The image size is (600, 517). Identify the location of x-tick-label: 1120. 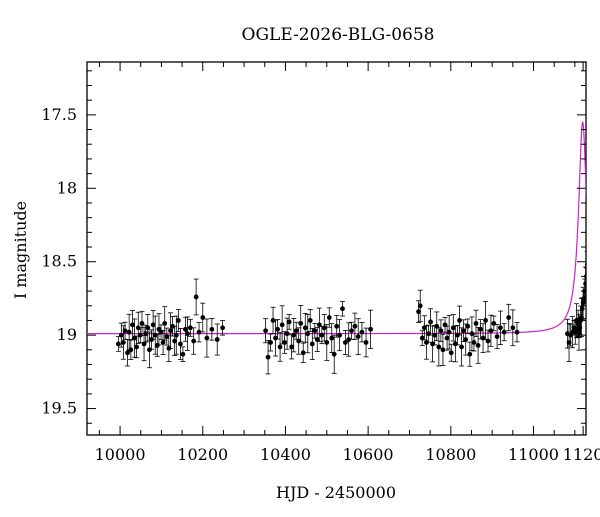
(581, 454).